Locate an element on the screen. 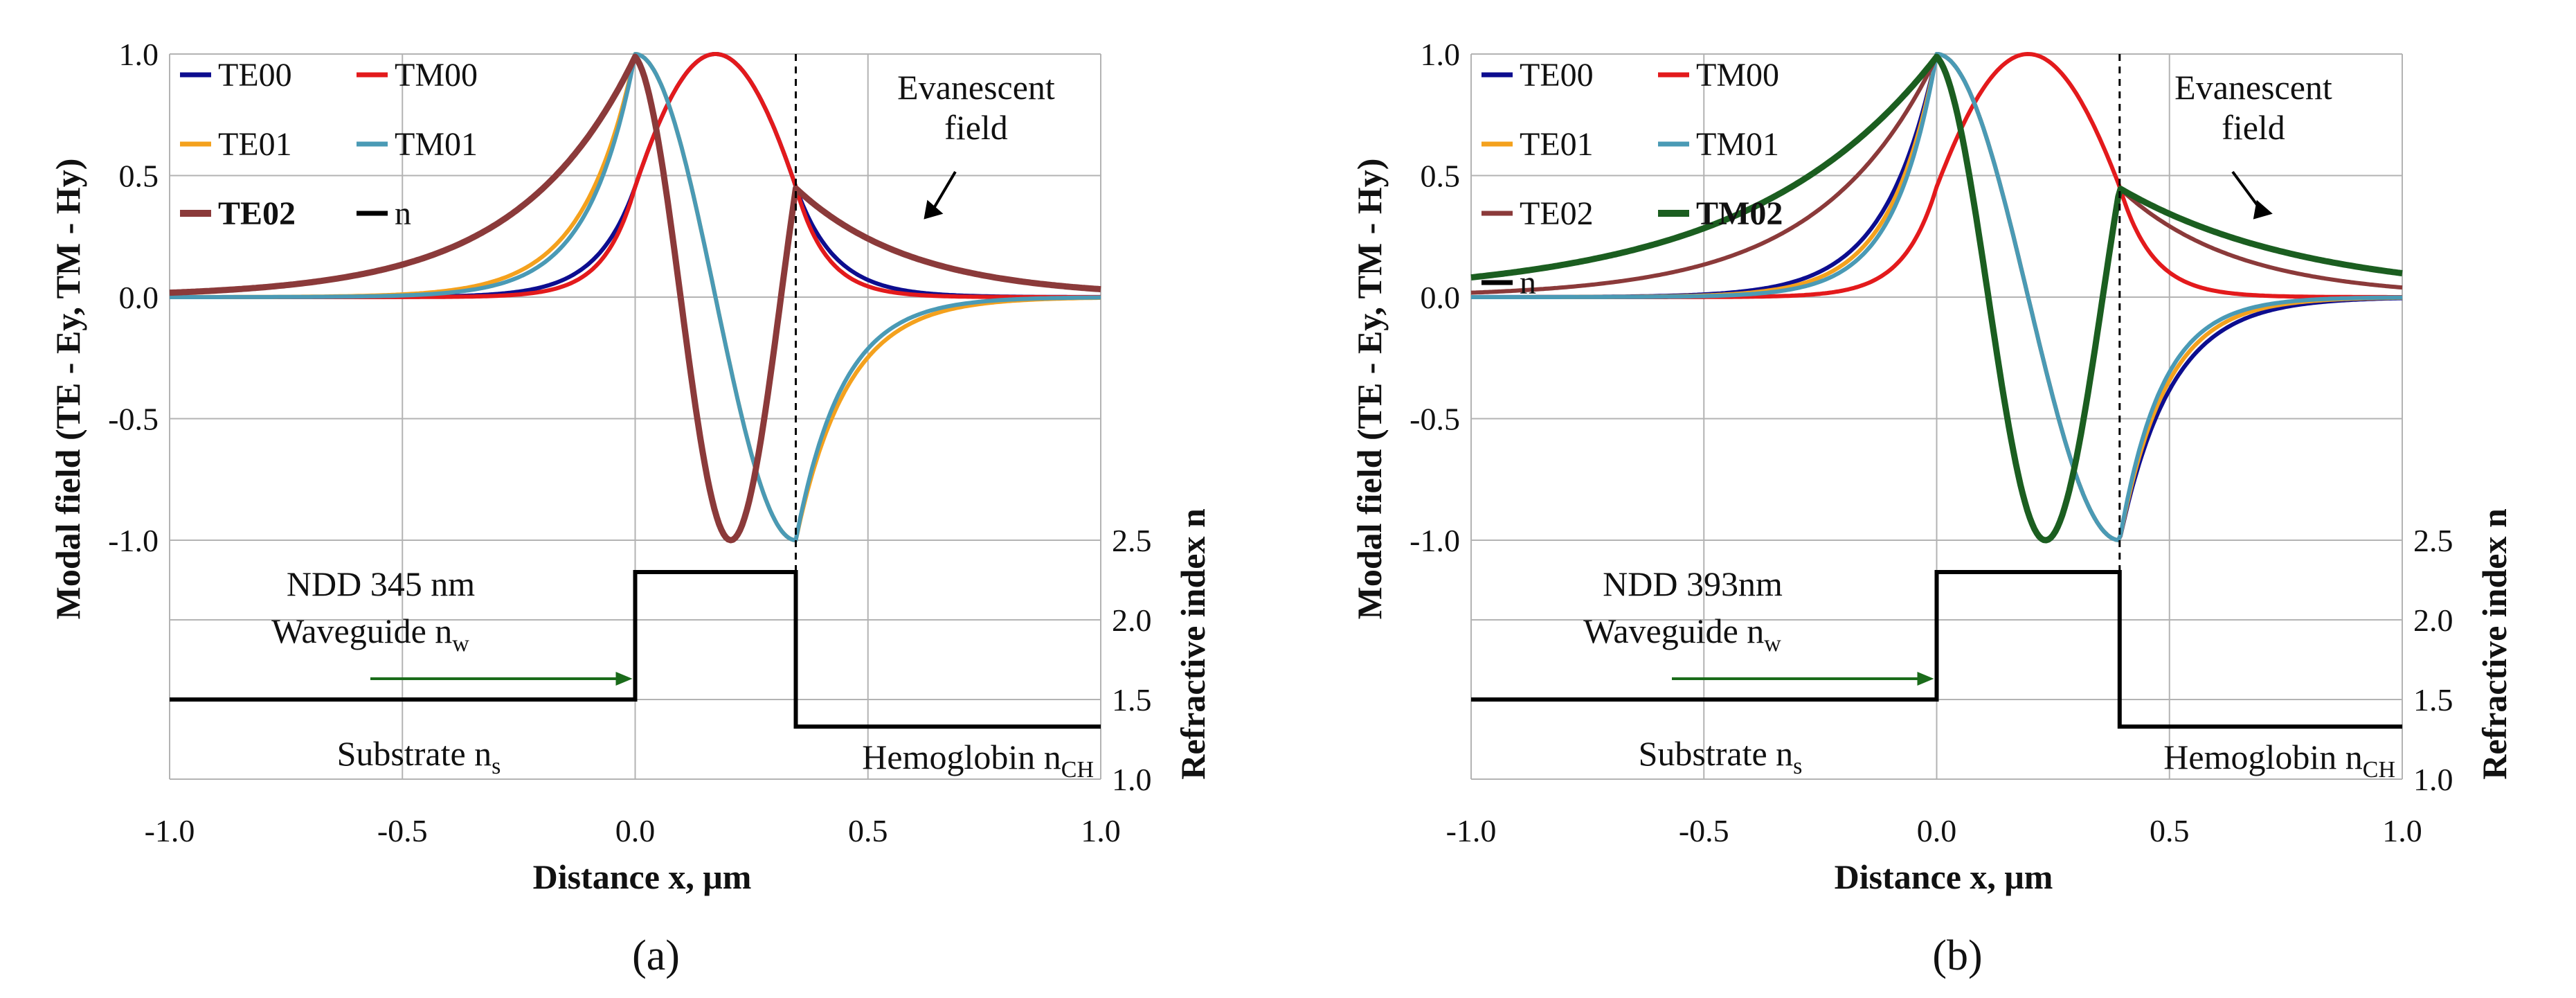  panel-label: (a) is located at coordinates (656, 955).